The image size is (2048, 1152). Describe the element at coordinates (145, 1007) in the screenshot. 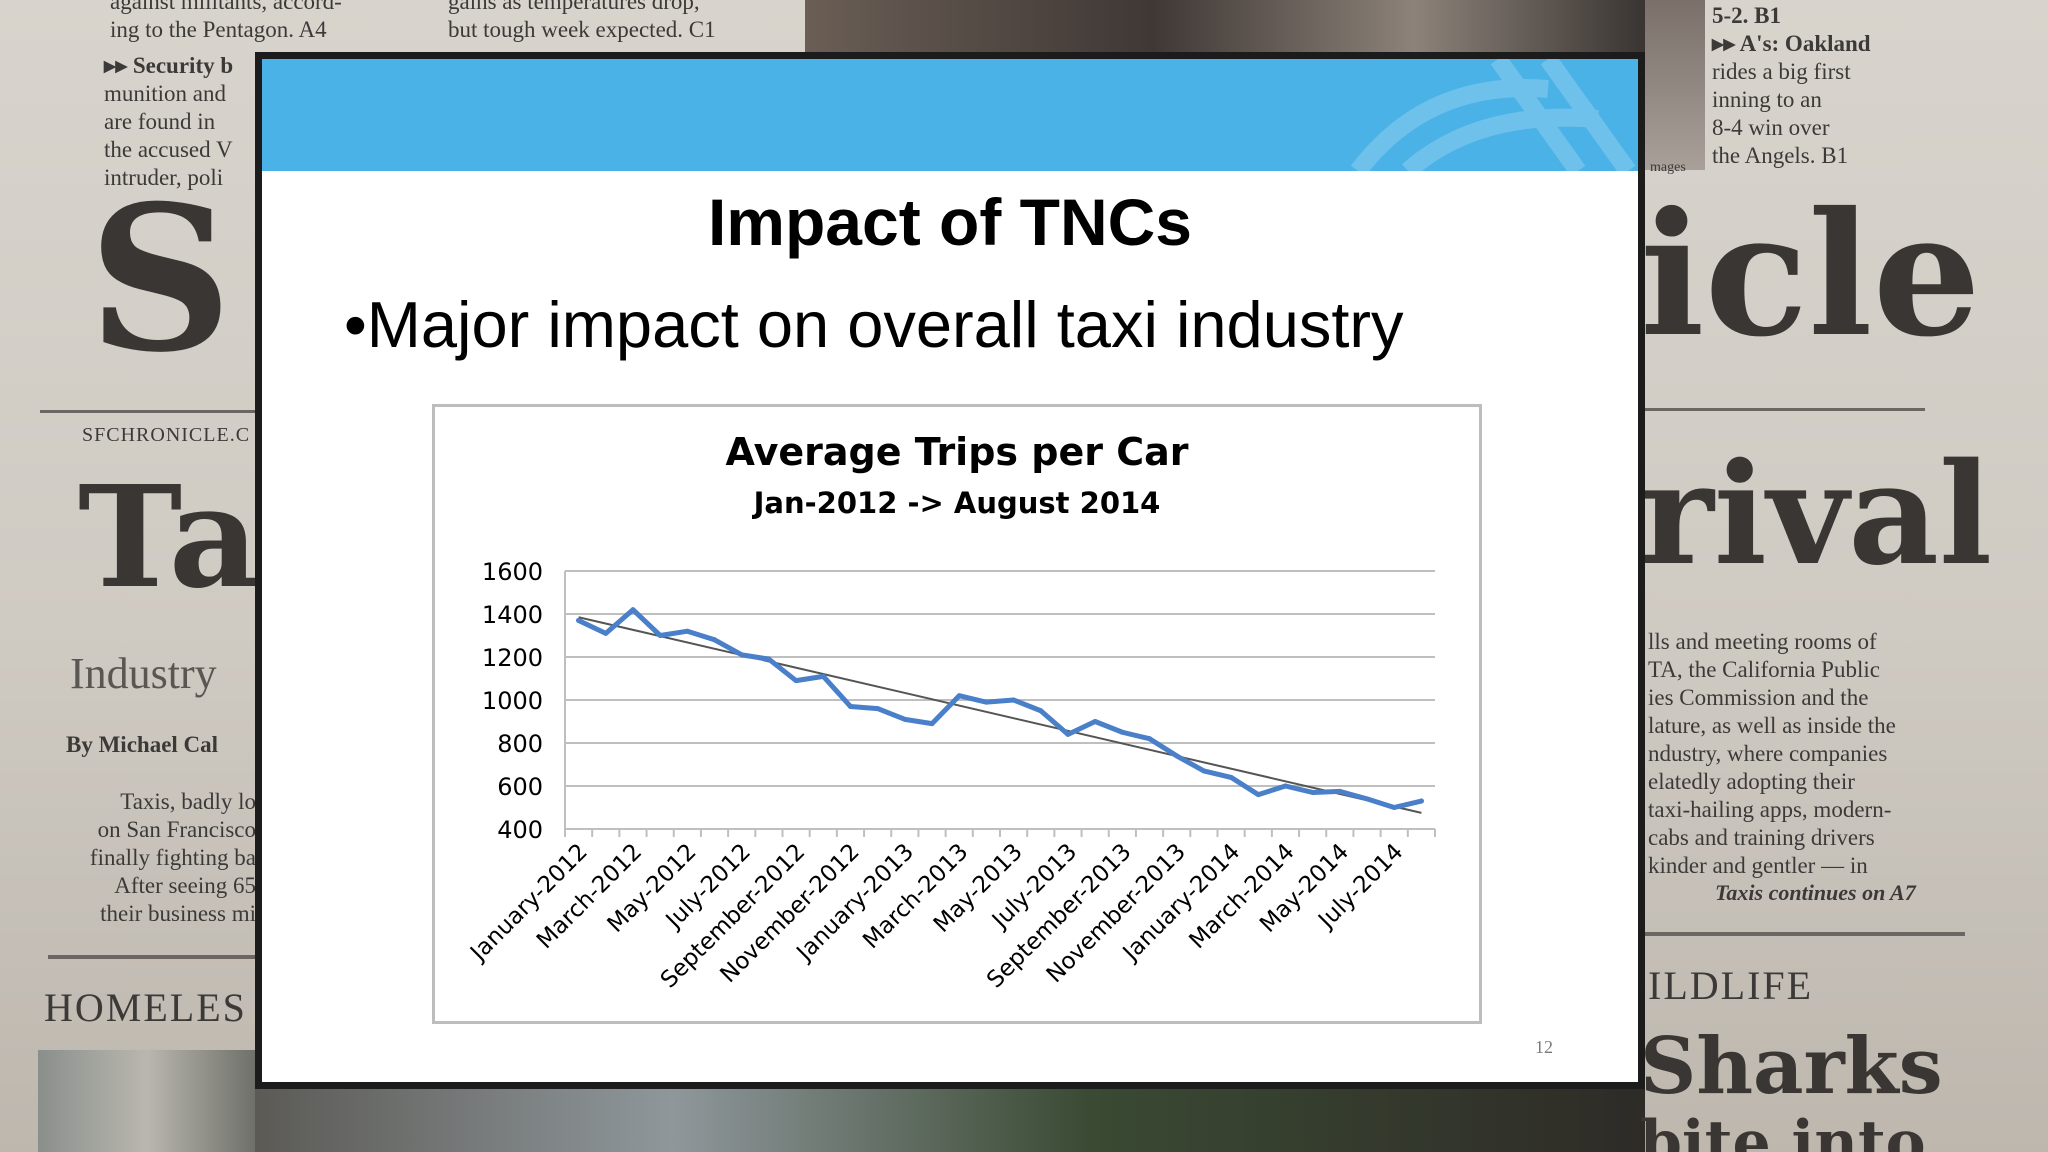

I see `np-section-left: HOMELES` at that location.